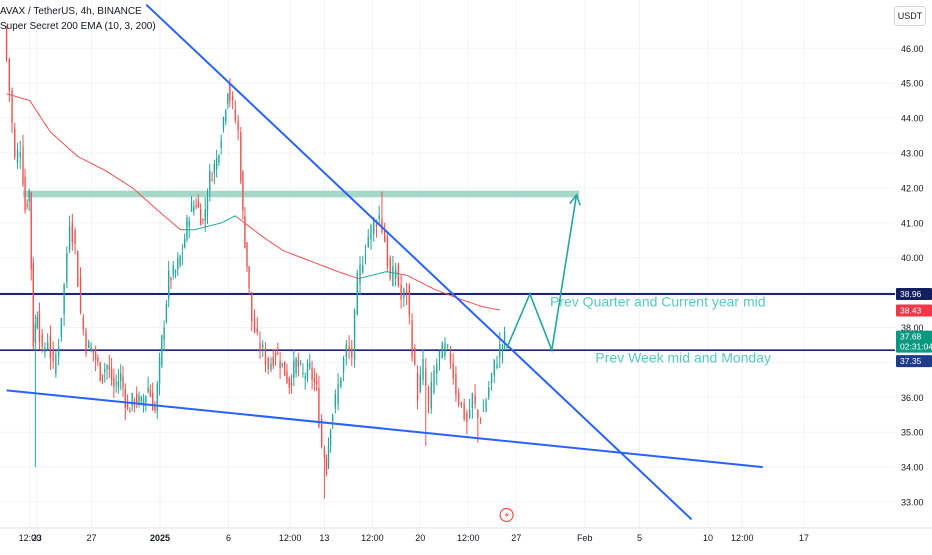 The height and width of the screenshot is (555, 932). What do you see at coordinates (78, 26) in the screenshot?
I see `indicator-title: Super Secret 200 EMA (10, 3, 200)` at bounding box center [78, 26].